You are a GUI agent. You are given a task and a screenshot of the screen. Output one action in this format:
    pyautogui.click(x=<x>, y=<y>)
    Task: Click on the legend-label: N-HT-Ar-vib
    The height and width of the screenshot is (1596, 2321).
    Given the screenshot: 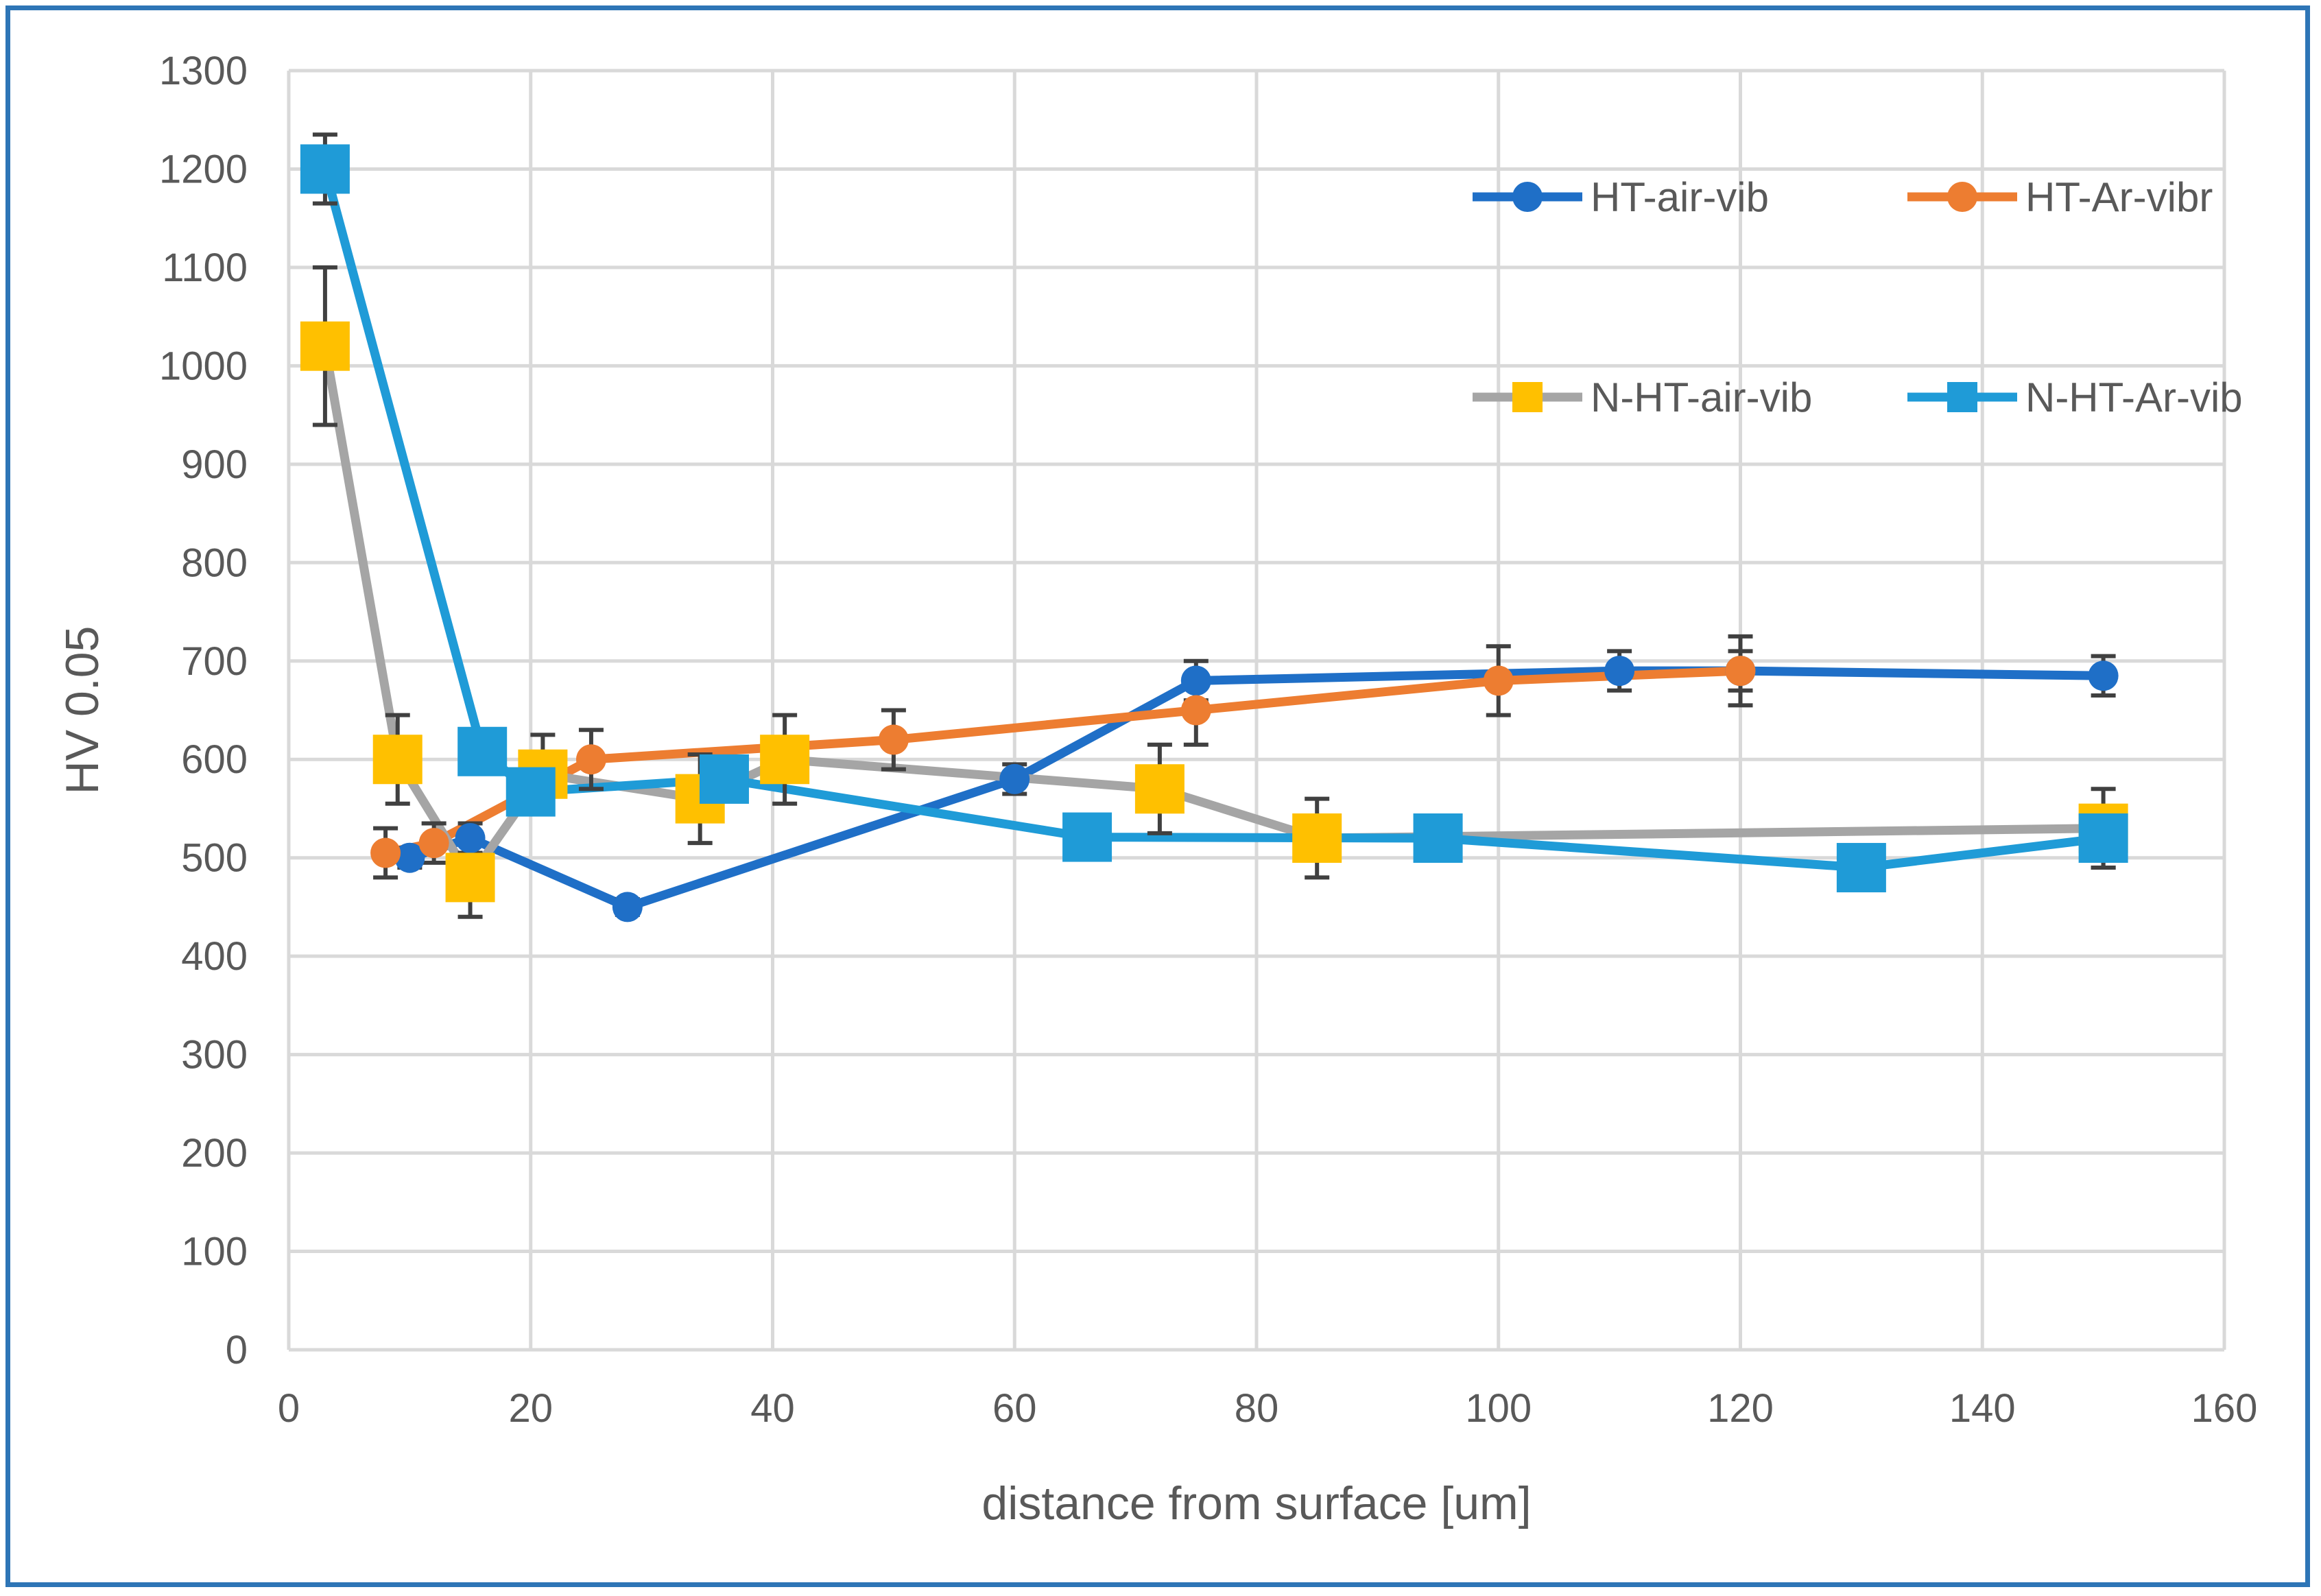 What is the action you would take?
    pyautogui.click(x=2134, y=397)
    